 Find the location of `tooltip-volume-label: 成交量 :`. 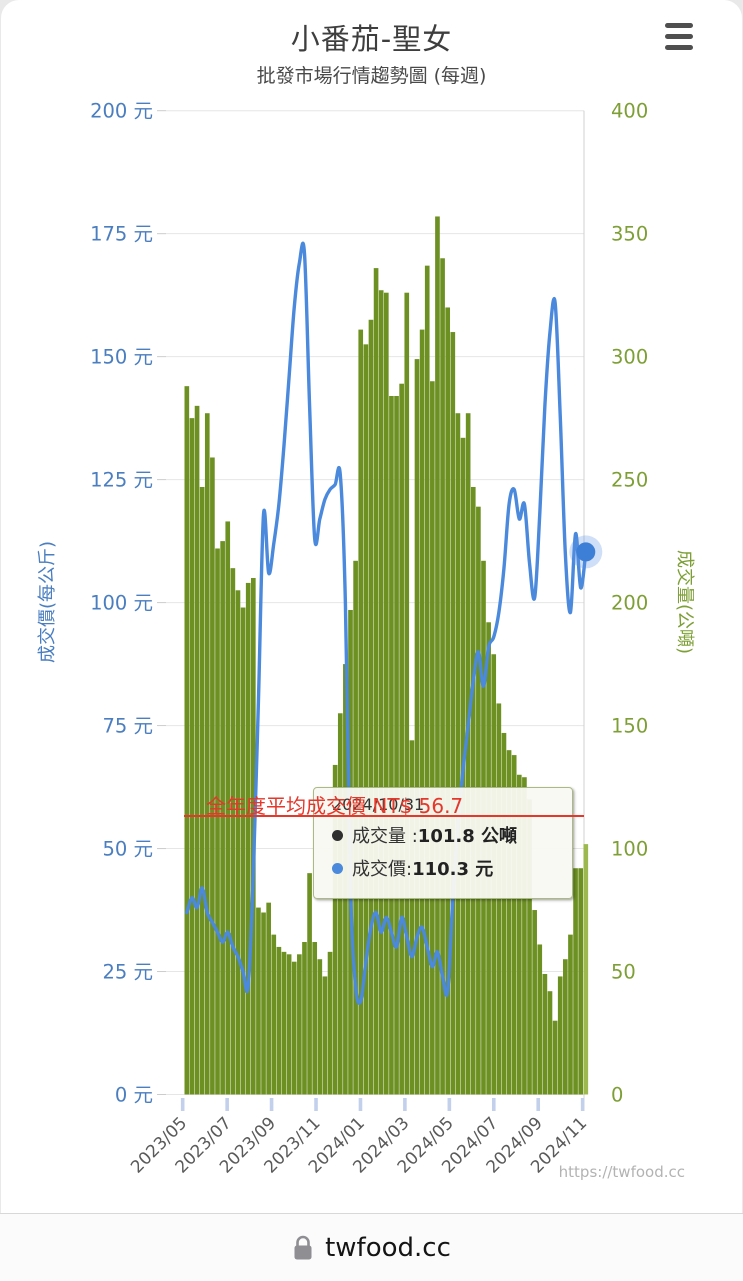

tooltip-volume-label: 成交量 : is located at coordinates (385, 836).